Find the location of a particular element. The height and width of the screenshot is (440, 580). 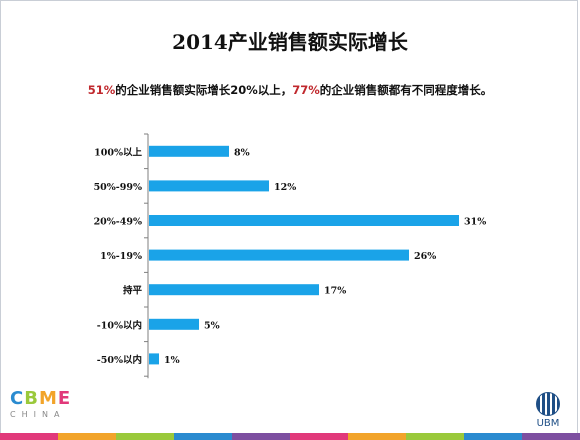

data-label: 1% is located at coordinates (172, 360).